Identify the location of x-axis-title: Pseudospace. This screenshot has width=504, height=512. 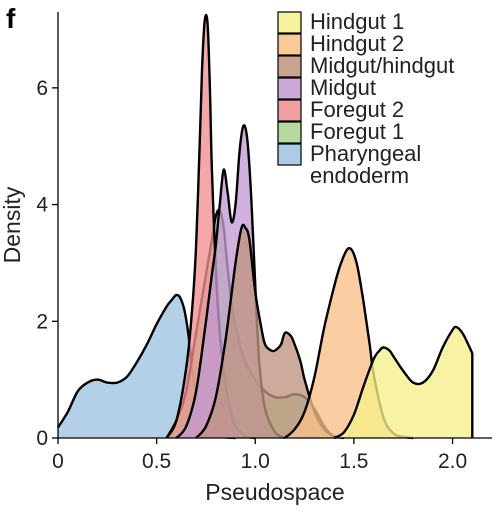
(274, 492).